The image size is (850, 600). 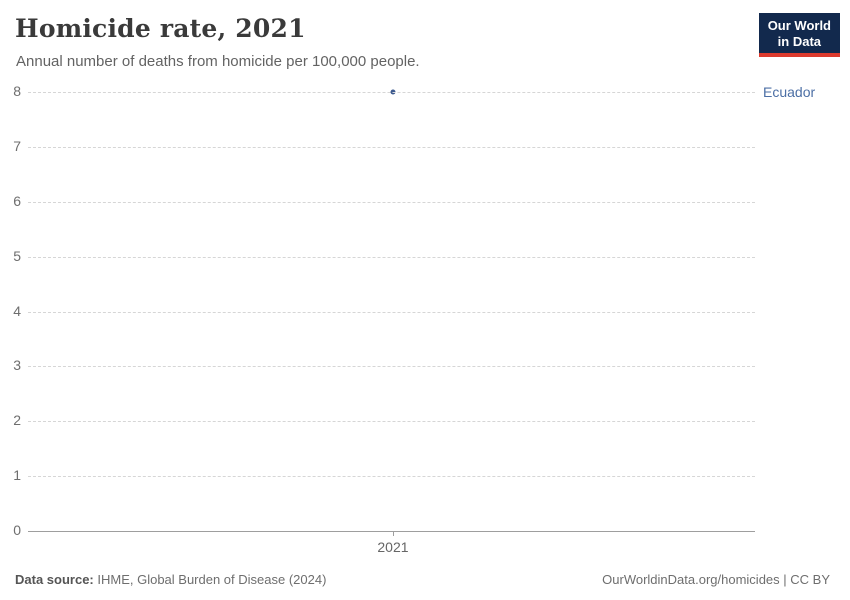 I want to click on x-axis-tick, so click(x=393, y=533).